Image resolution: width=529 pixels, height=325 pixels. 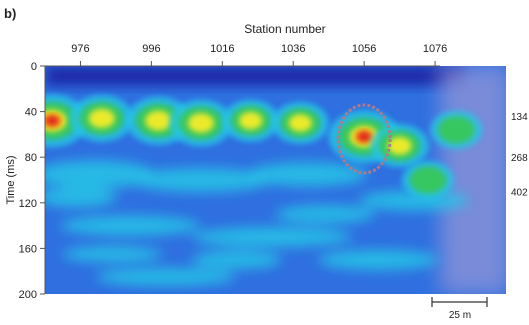 I want to click on x-tick-group: 976 996 1016 1036 1056 1076, so click(x=259, y=54).